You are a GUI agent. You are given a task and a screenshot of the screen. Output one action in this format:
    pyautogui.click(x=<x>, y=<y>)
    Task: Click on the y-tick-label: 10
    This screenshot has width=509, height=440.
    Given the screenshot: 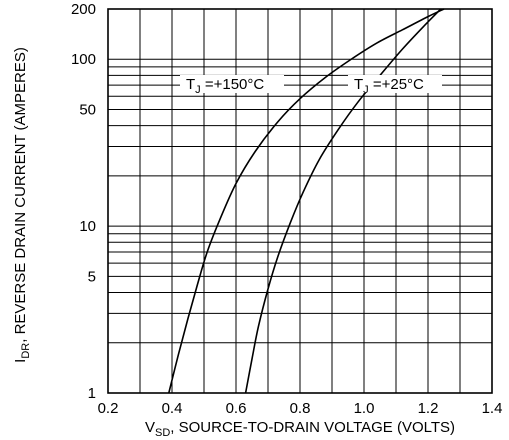 What is the action you would take?
    pyautogui.click(x=87, y=226)
    